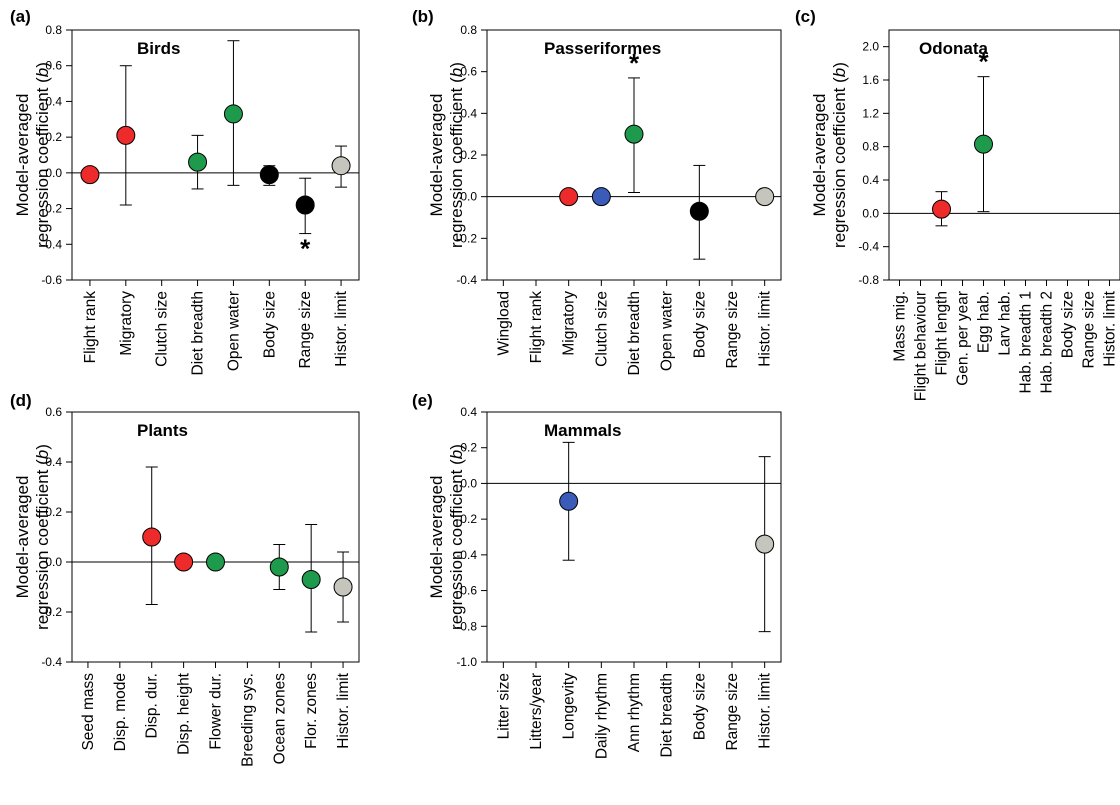 The width and height of the screenshot is (1120, 805). I want to click on panel-c-ytick-label: -0.4, so click(868, 247).